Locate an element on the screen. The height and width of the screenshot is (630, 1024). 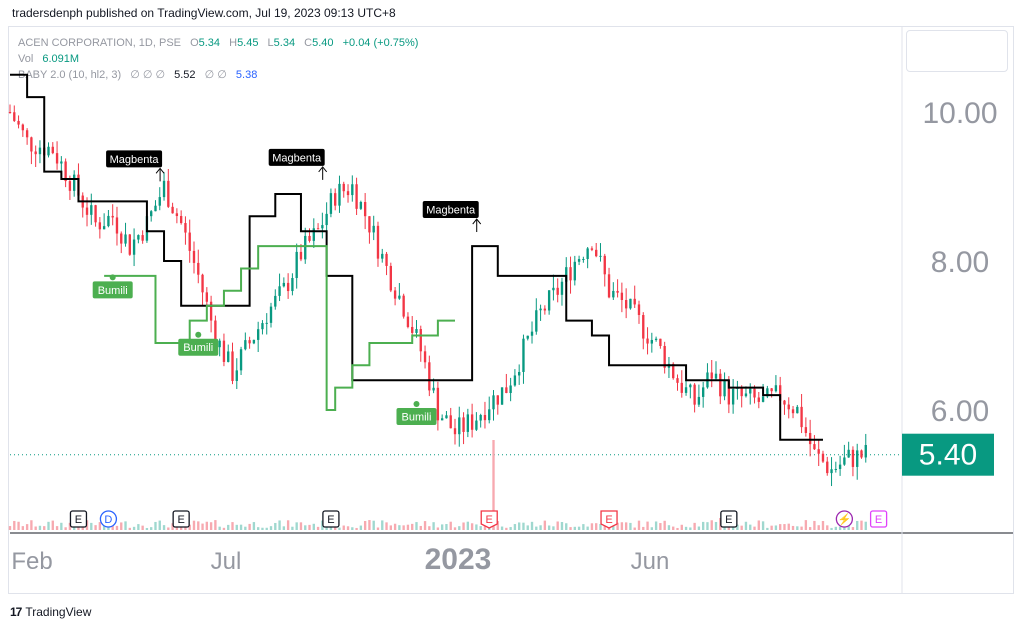
indicator-label: BABY 2.0 (10, hl2, 3) is located at coordinates (70, 75).